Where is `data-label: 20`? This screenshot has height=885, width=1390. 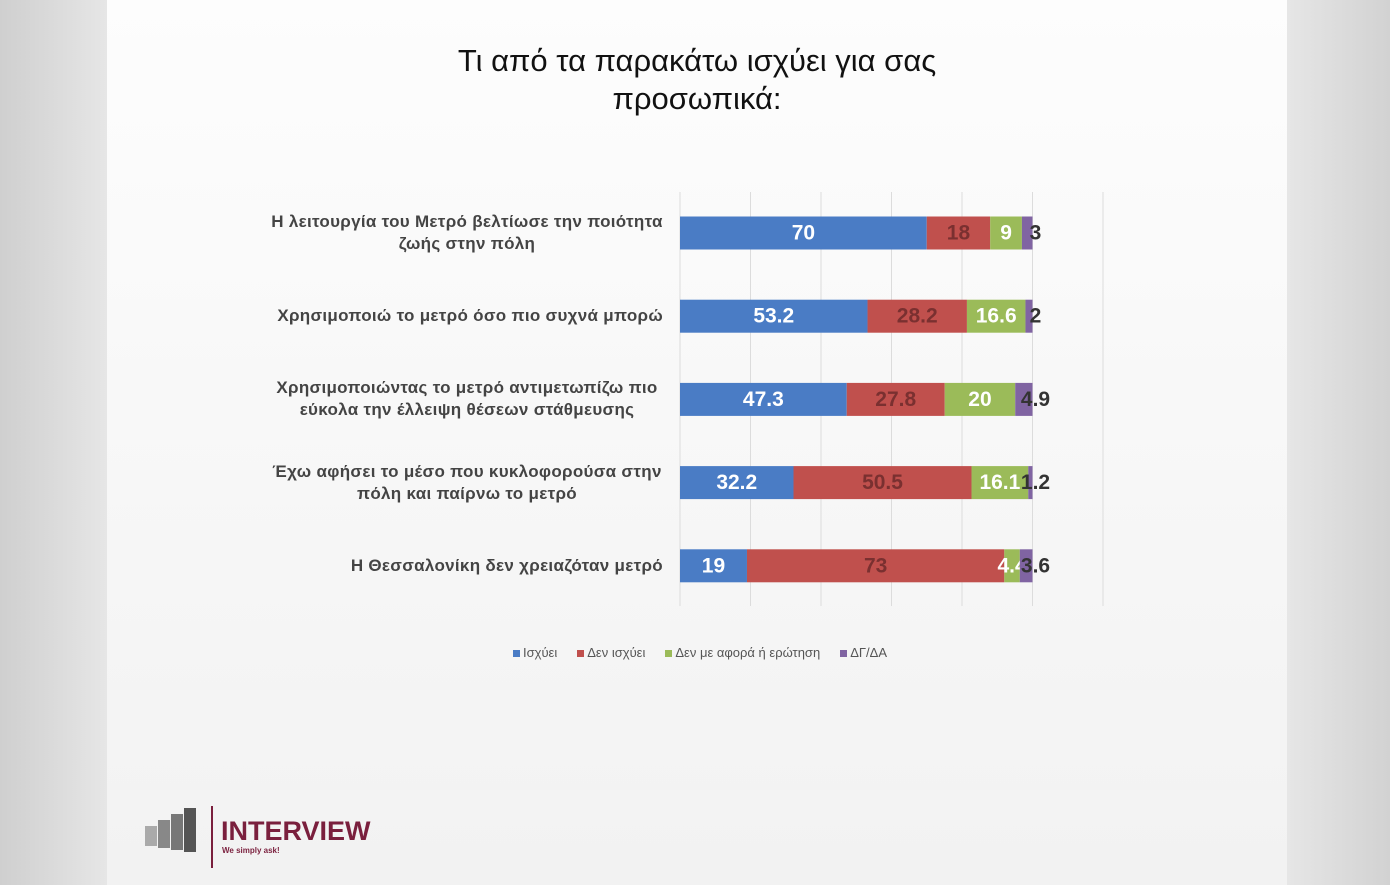
data-label: 20 is located at coordinates (979, 399).